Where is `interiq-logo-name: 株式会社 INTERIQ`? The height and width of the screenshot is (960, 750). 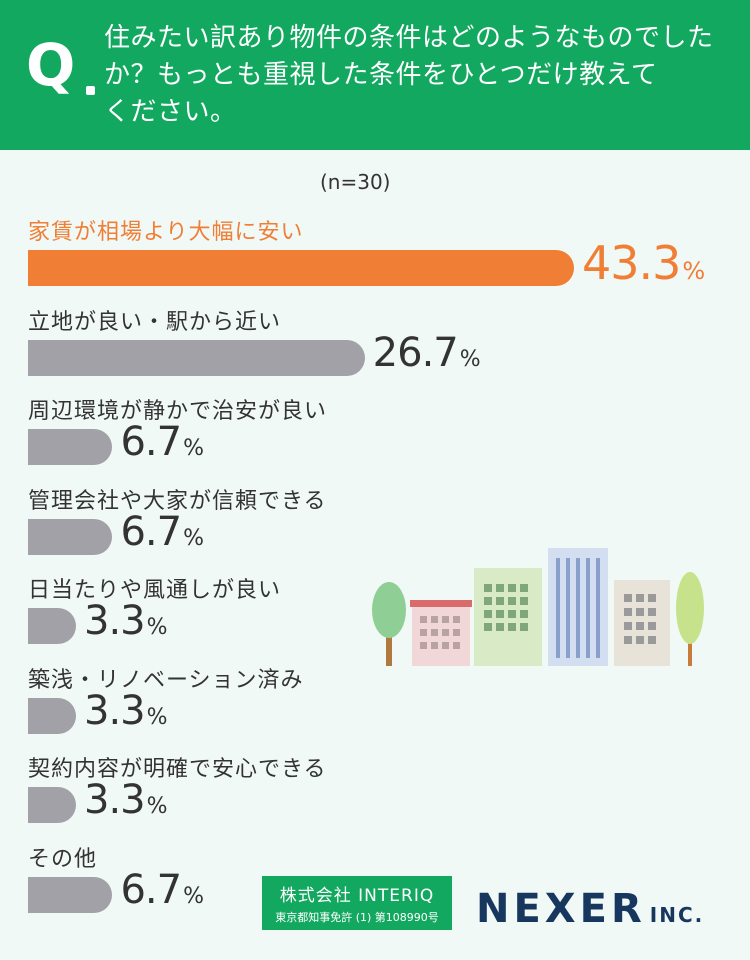
interiq-logo-name: 株式会社 INTERIQ is located at coordinates (357, 896).